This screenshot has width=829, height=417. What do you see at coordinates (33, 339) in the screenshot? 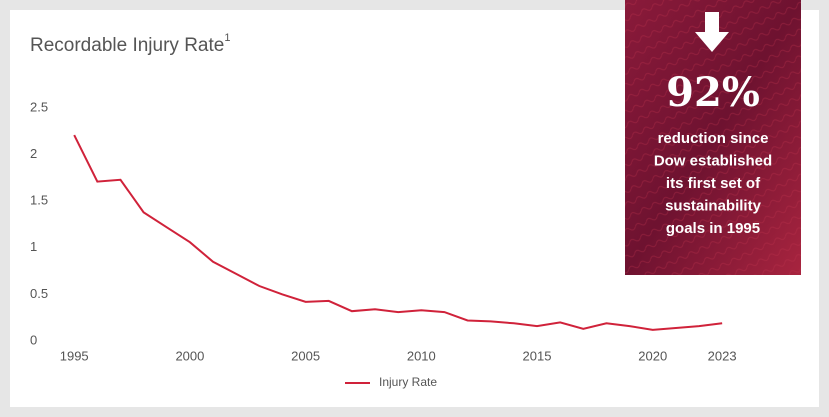
I see `y-tick-label: 0` at bounding box center [33, 339].